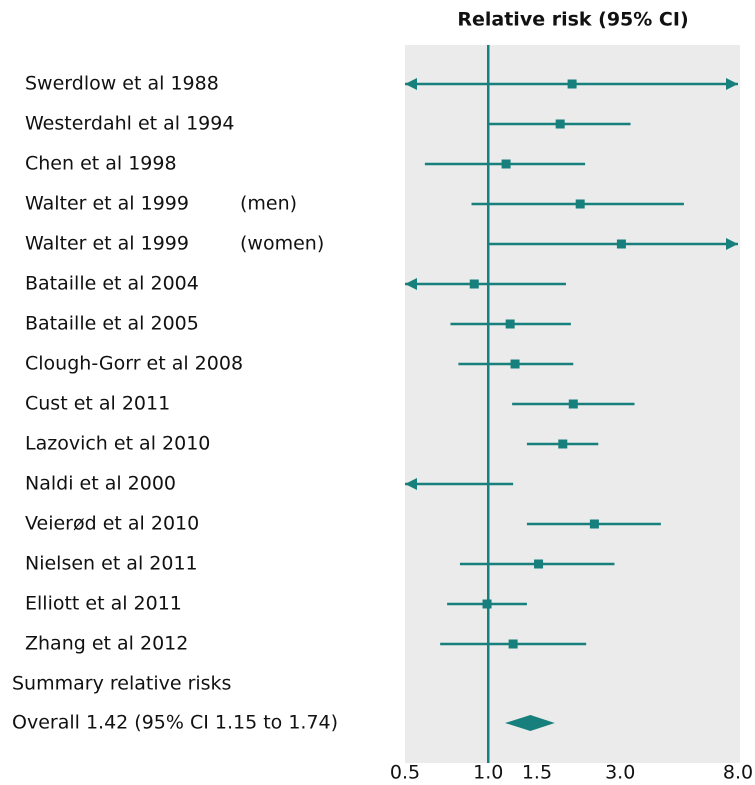 The width and height of the screenshot is (755, 785). What do you see at coordinates (112, 284) in the screenshot?
I see `study-name: Bataille et al 2004` at bounding box center [112, 284].